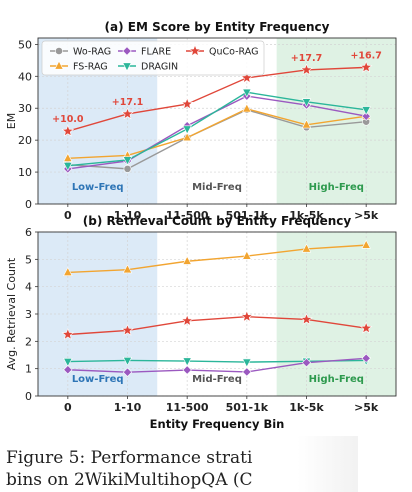 The width and height of the screenshot is (412, 492). I want to click on image-blur-overlay, so click(303, 464).